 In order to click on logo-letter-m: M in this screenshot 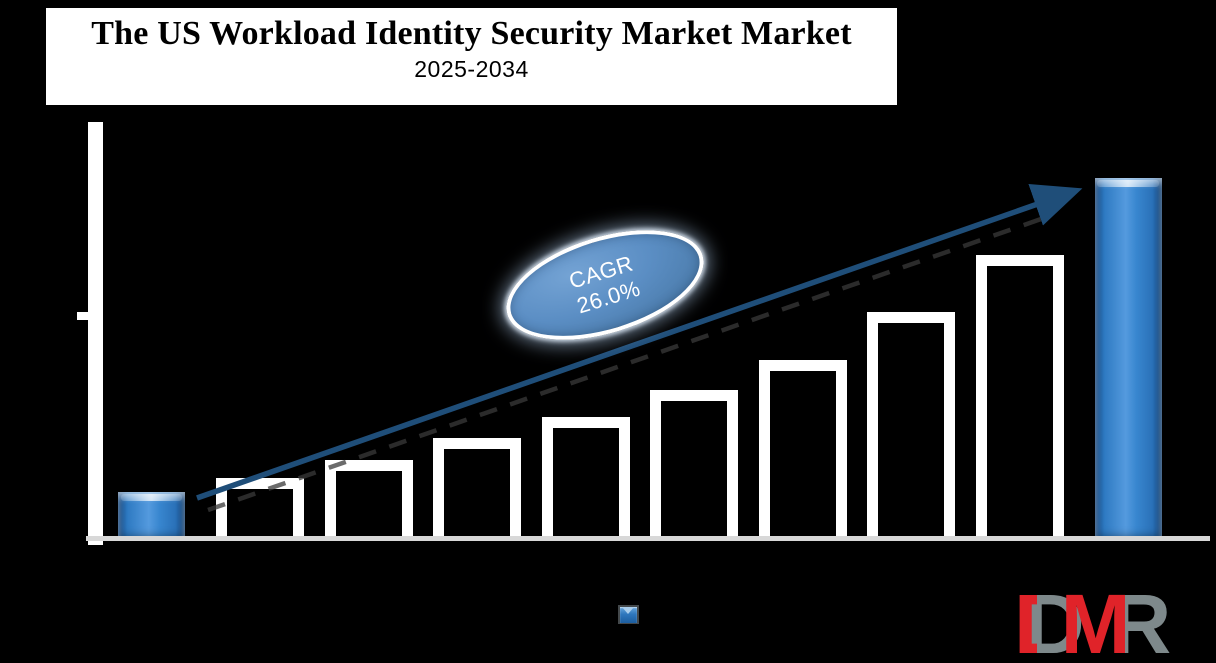, I will do `click(1095, 620)`.